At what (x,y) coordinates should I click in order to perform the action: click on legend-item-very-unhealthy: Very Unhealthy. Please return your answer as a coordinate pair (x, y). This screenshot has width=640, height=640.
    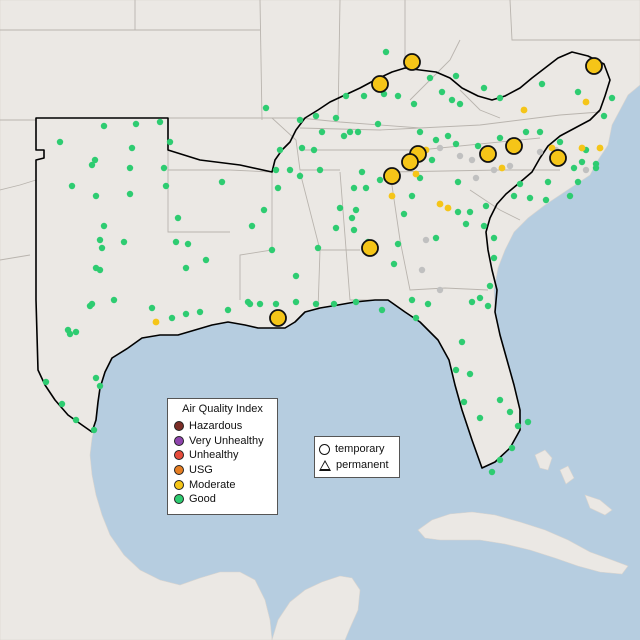
    Looking at the image, I should click on (222, 441).